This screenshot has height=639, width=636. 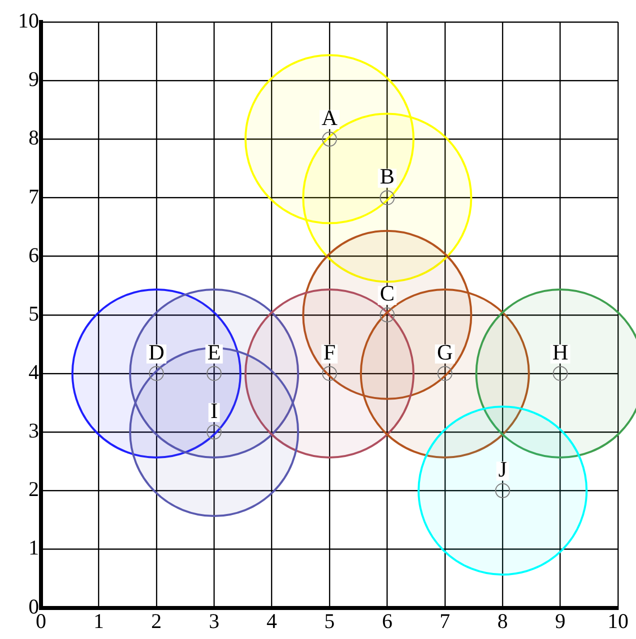 I want to click on annotation: I, so click(x=214, y=410).